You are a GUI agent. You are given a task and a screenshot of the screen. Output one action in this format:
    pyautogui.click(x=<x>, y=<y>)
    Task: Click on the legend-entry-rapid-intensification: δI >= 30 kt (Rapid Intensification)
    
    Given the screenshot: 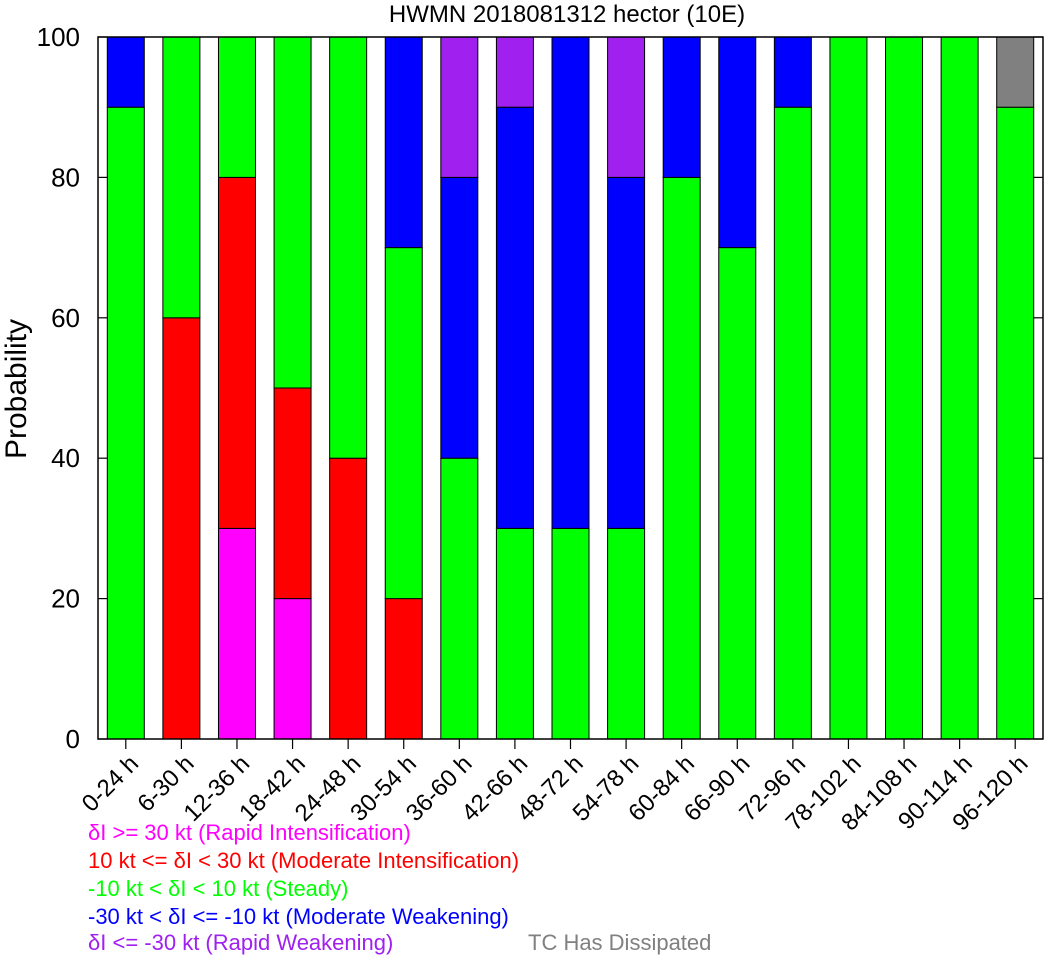 What is the action you would take?
    pyautogui.click(x=249, y=832)
    